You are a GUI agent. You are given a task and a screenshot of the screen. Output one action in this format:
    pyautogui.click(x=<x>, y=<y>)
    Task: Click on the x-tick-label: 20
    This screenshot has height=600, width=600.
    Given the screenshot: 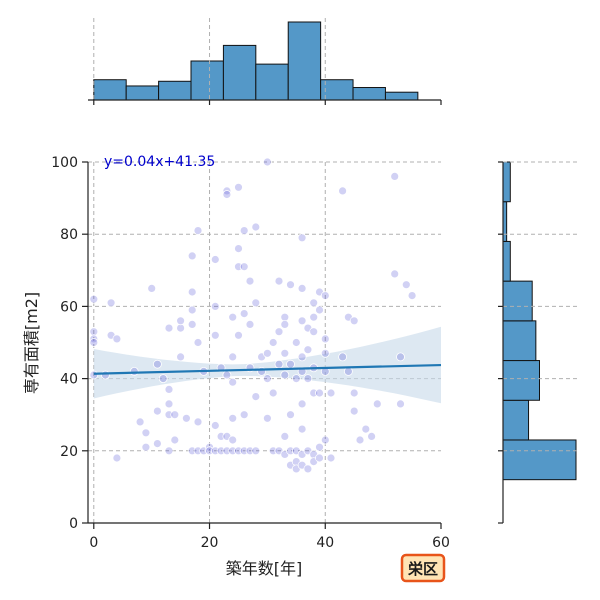 What is the action you would take?
    pyautogui.click(x=210, y=543)
    